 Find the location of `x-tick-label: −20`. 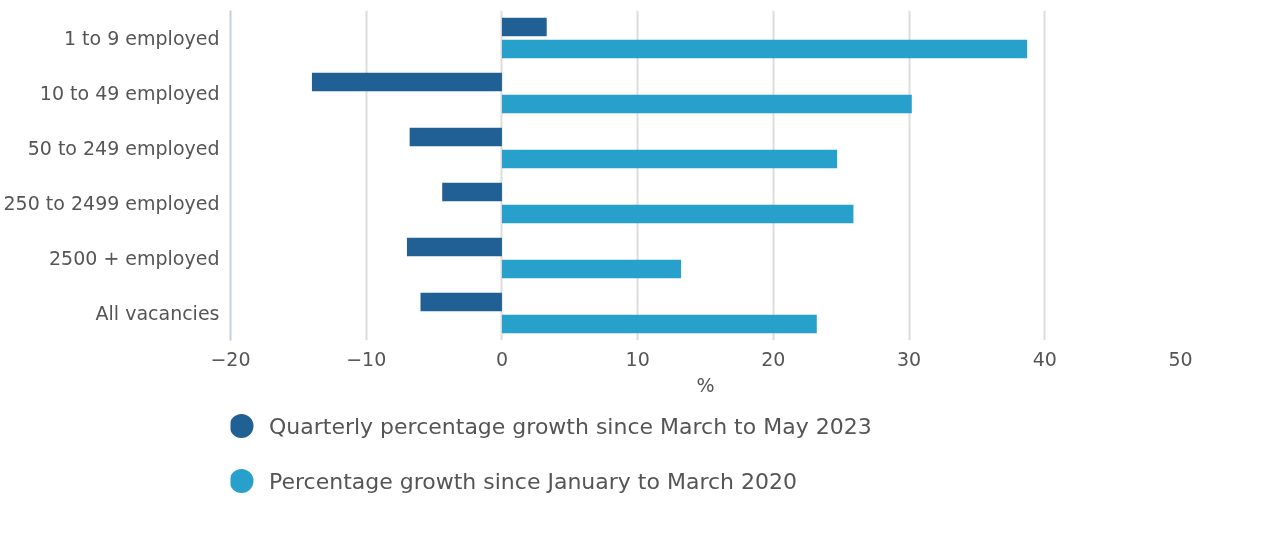

x-tick-label: −20 is located at coordinates (230, 358).